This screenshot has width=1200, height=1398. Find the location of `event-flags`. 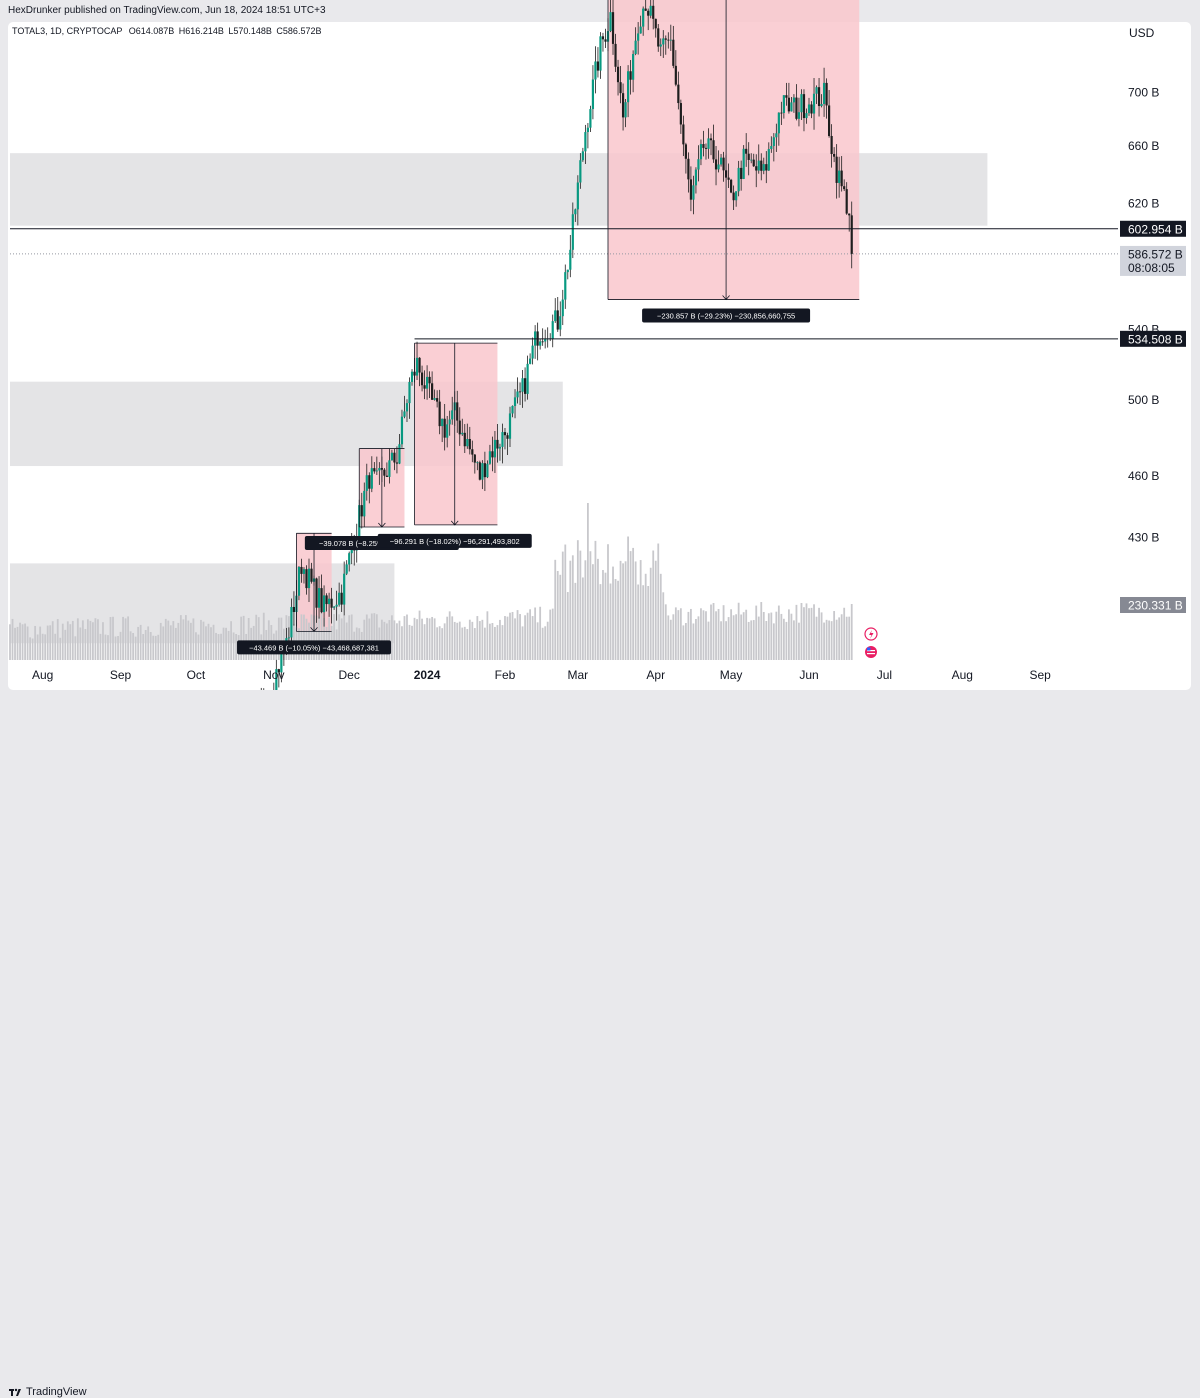

event-flags is located at coordinates (871, 642).